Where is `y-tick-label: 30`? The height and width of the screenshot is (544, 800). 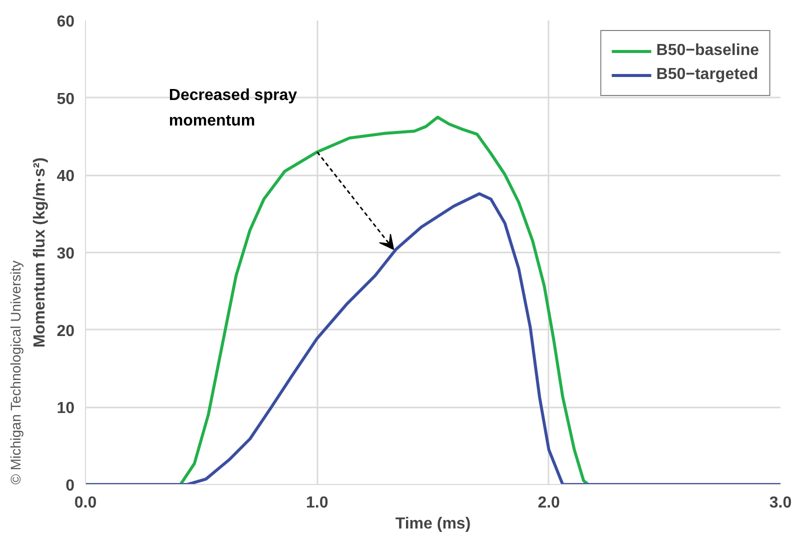
y-tick-label: 30 is located at coordinates (65, 254).